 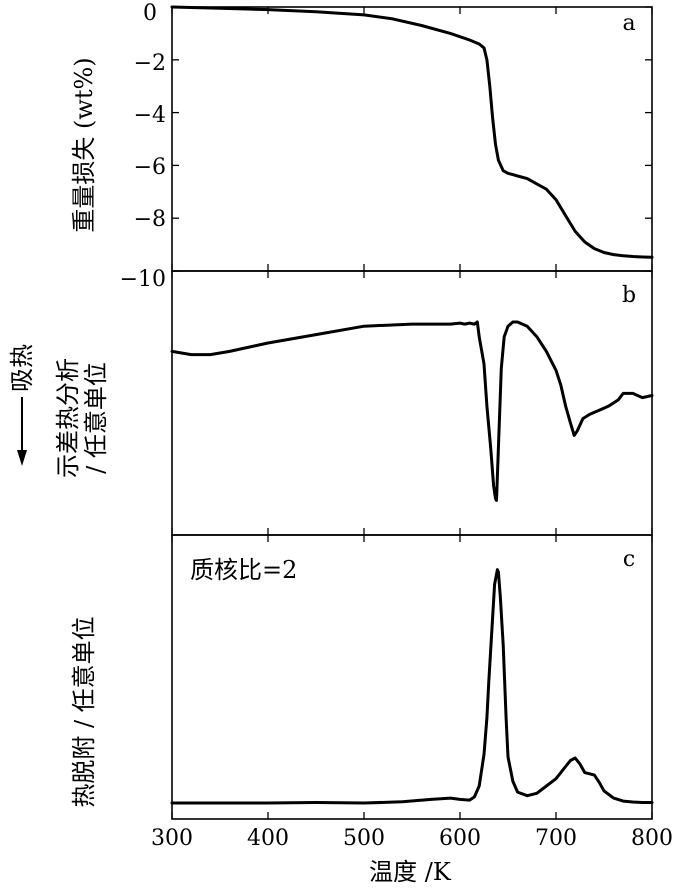 What do you see at coordinates (243, 570) in the screenshot?
I see `mass-charge-annotation: 质核比=2` at bounding box center [243, 570].